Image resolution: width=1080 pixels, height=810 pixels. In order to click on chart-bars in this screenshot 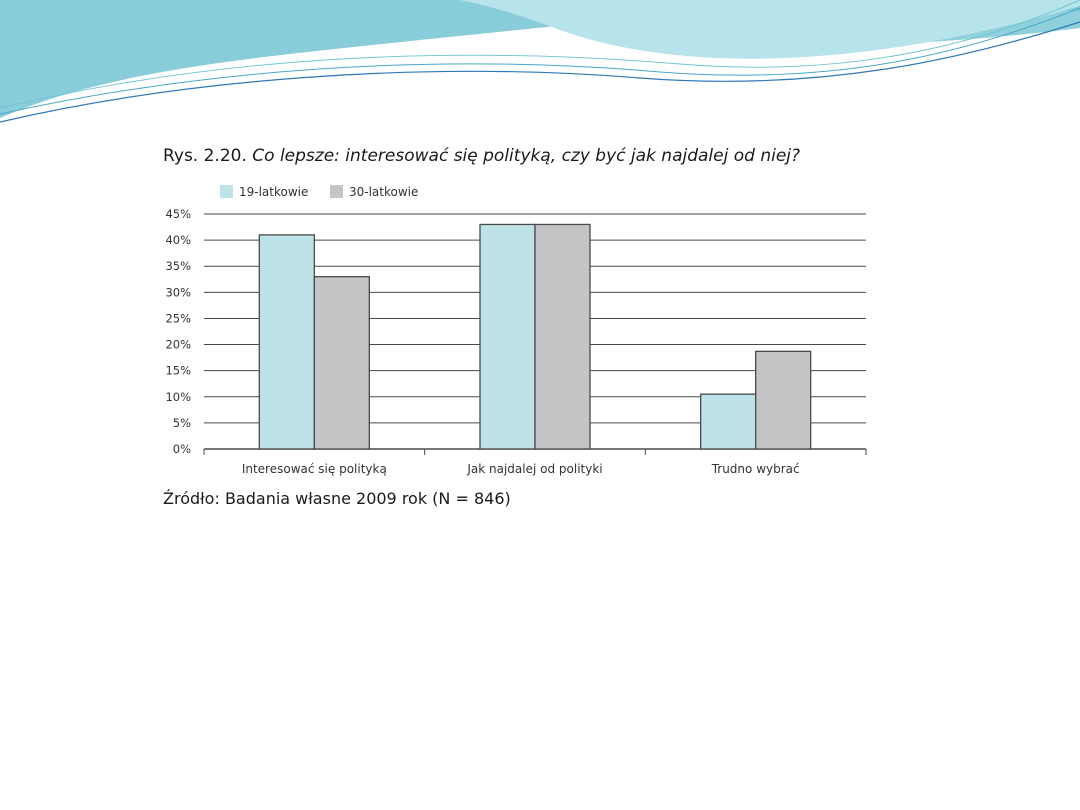, I will do `click(535, 336)`.